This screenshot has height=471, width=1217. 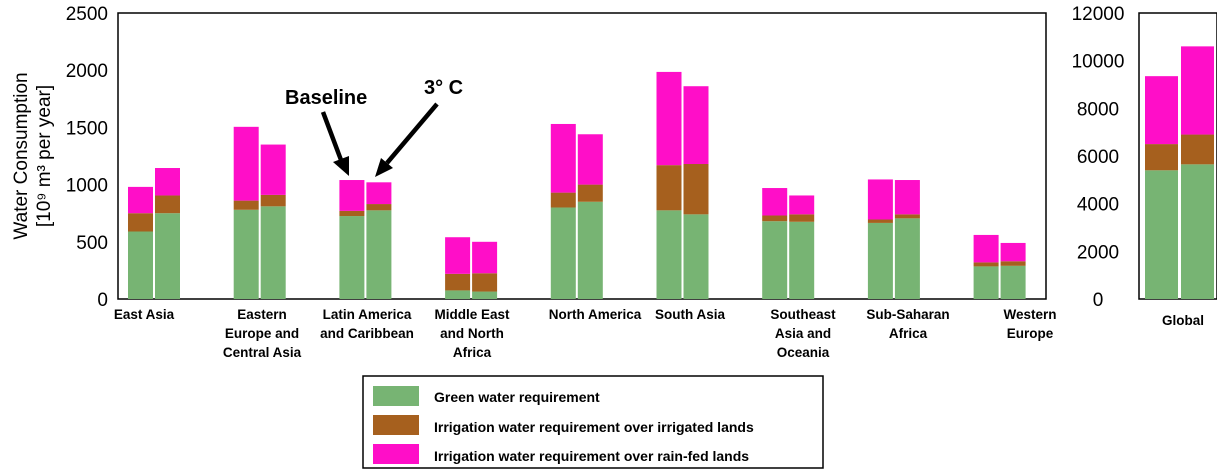 I want to click on category-label-5-line-0: South Asia, so click(x=690, y=314).